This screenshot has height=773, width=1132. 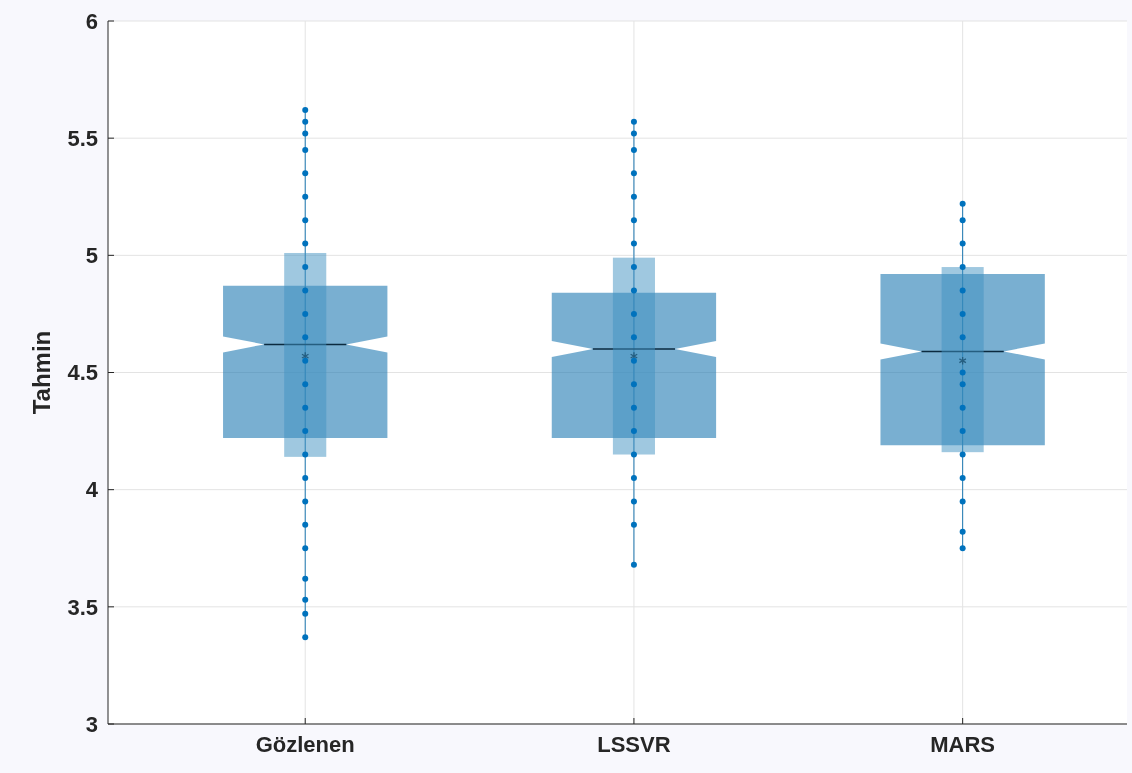 I want to click on y-tick-label: 6, so click(x=91, y=21).